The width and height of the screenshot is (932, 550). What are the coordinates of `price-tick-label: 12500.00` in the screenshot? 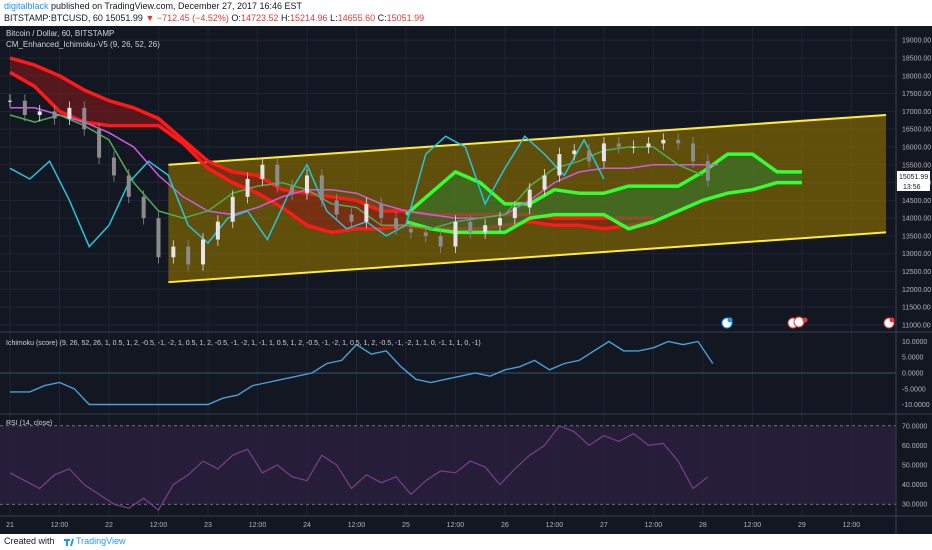 It's located at (916, 272).